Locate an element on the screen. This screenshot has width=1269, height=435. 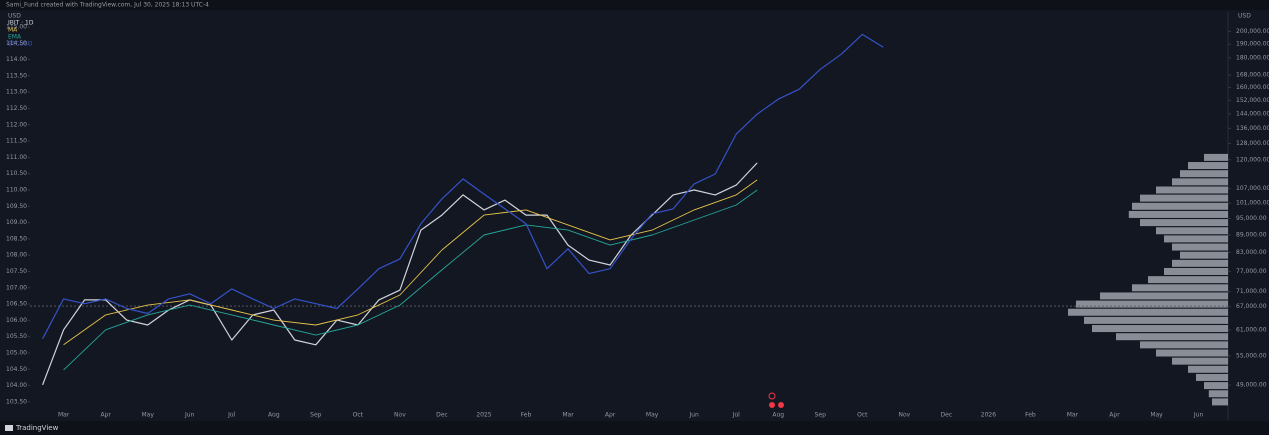
y2-tick-label: 61,000.00 is located at coordinates (1251, 329).